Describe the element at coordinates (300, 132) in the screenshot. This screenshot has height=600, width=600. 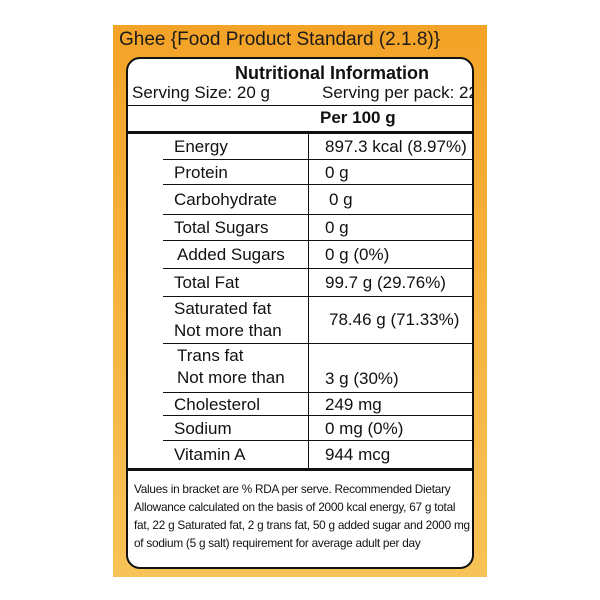
I see `divider-thick` at that location.